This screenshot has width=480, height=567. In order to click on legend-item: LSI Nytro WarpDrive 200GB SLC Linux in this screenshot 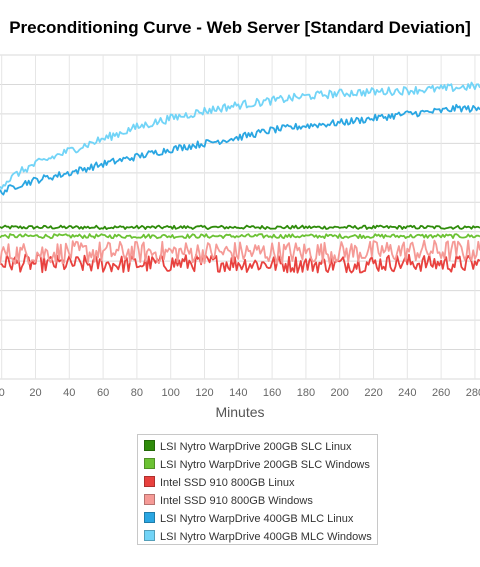, I will do `click(248, 447)`.